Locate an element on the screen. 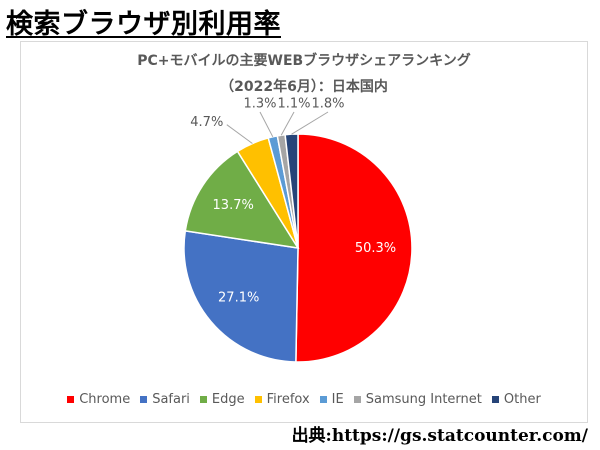 This screenshot has width=600, height=450. pie-slice-edge is located at coordinates (242, 199).